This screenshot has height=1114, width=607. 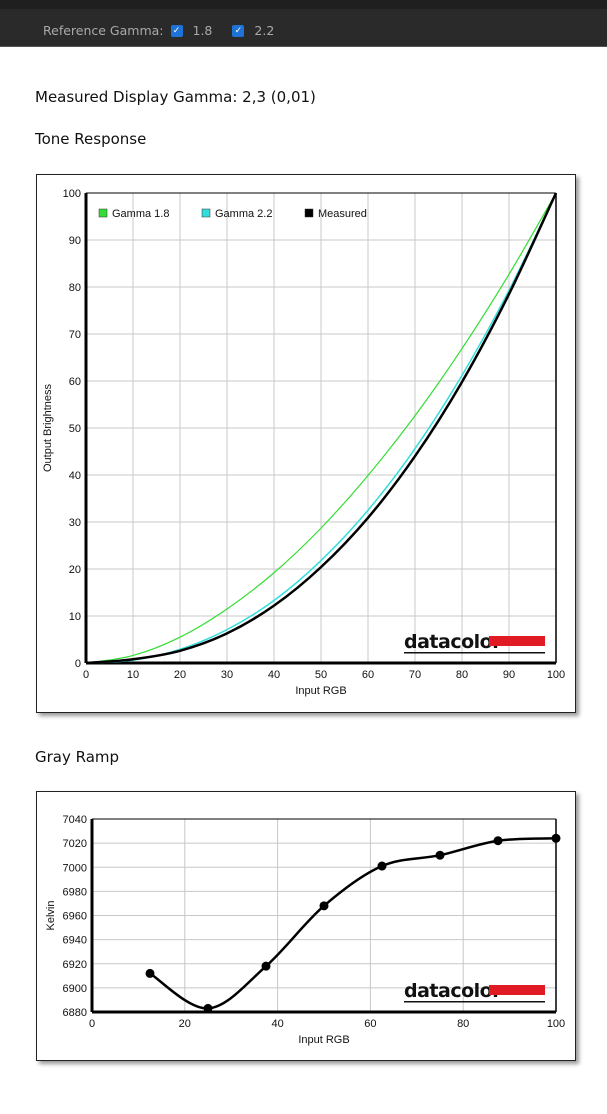 What do you see at coordinates (75, 382) in the screenshot?
I see `y-tick-label: 60` at bounding box center [75, 382].